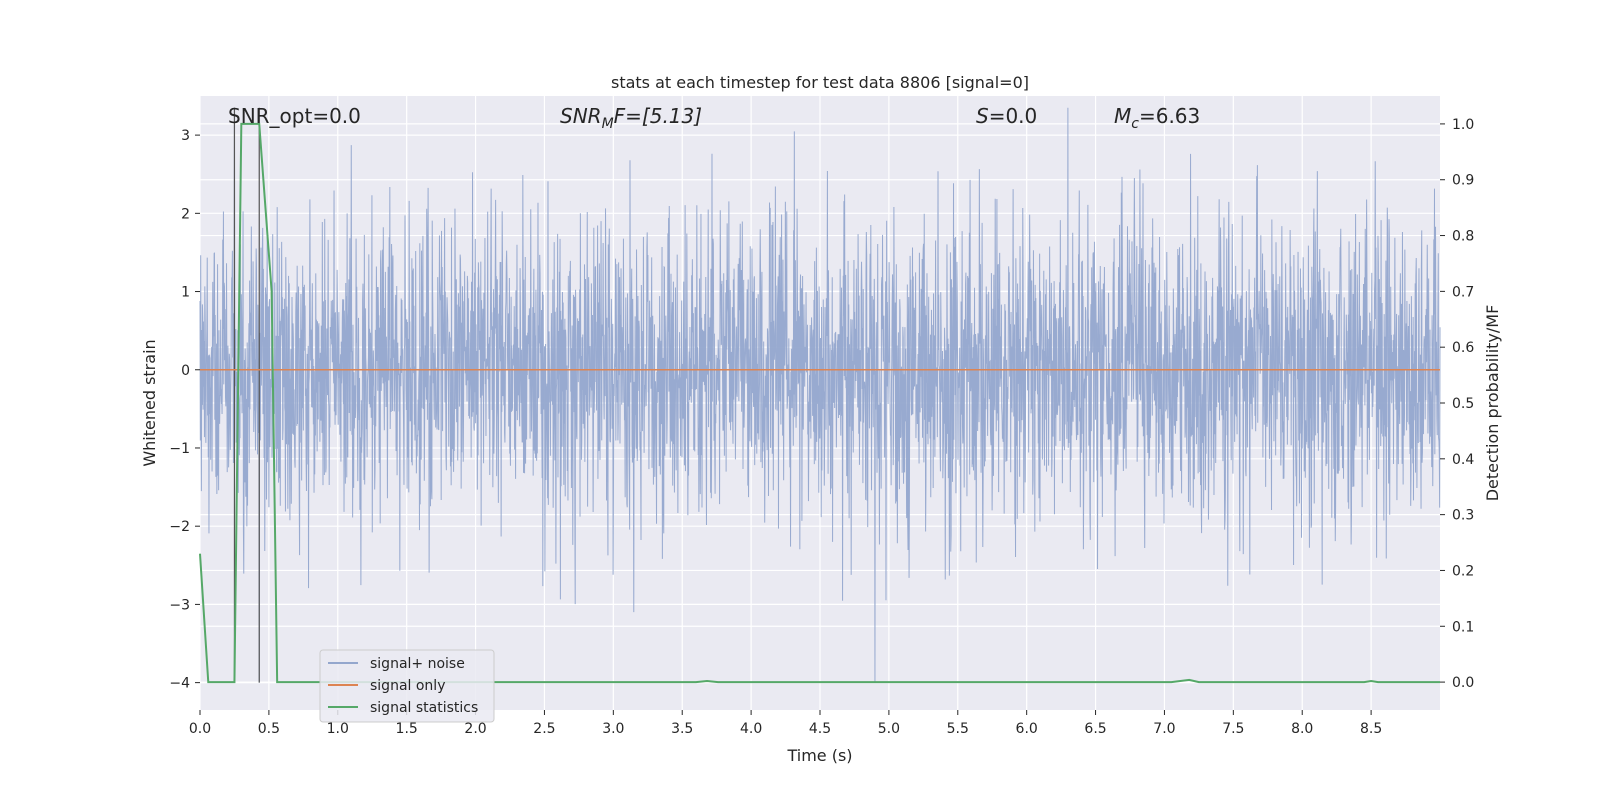 The width and height of the screenshot is (1600, 800). I want to click on annotation-s-rest: =0.0, so click(1013, 116).